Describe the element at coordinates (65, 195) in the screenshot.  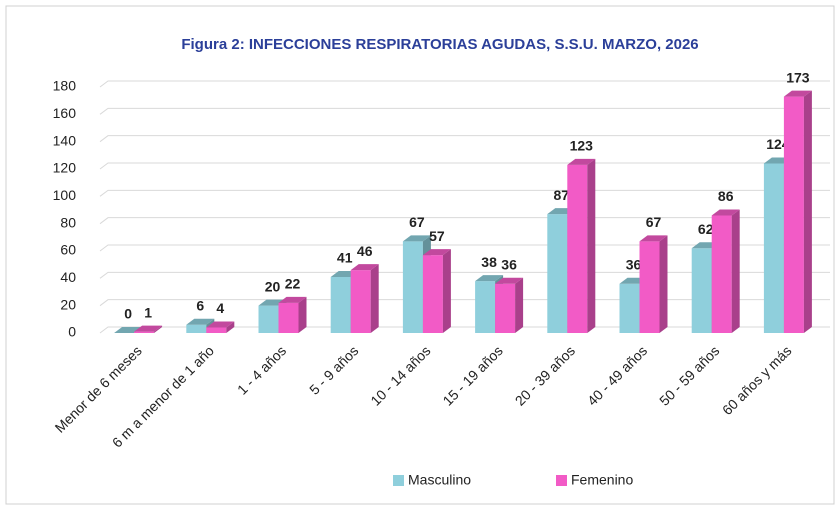
I see `y-tick-label: 100` at that location.